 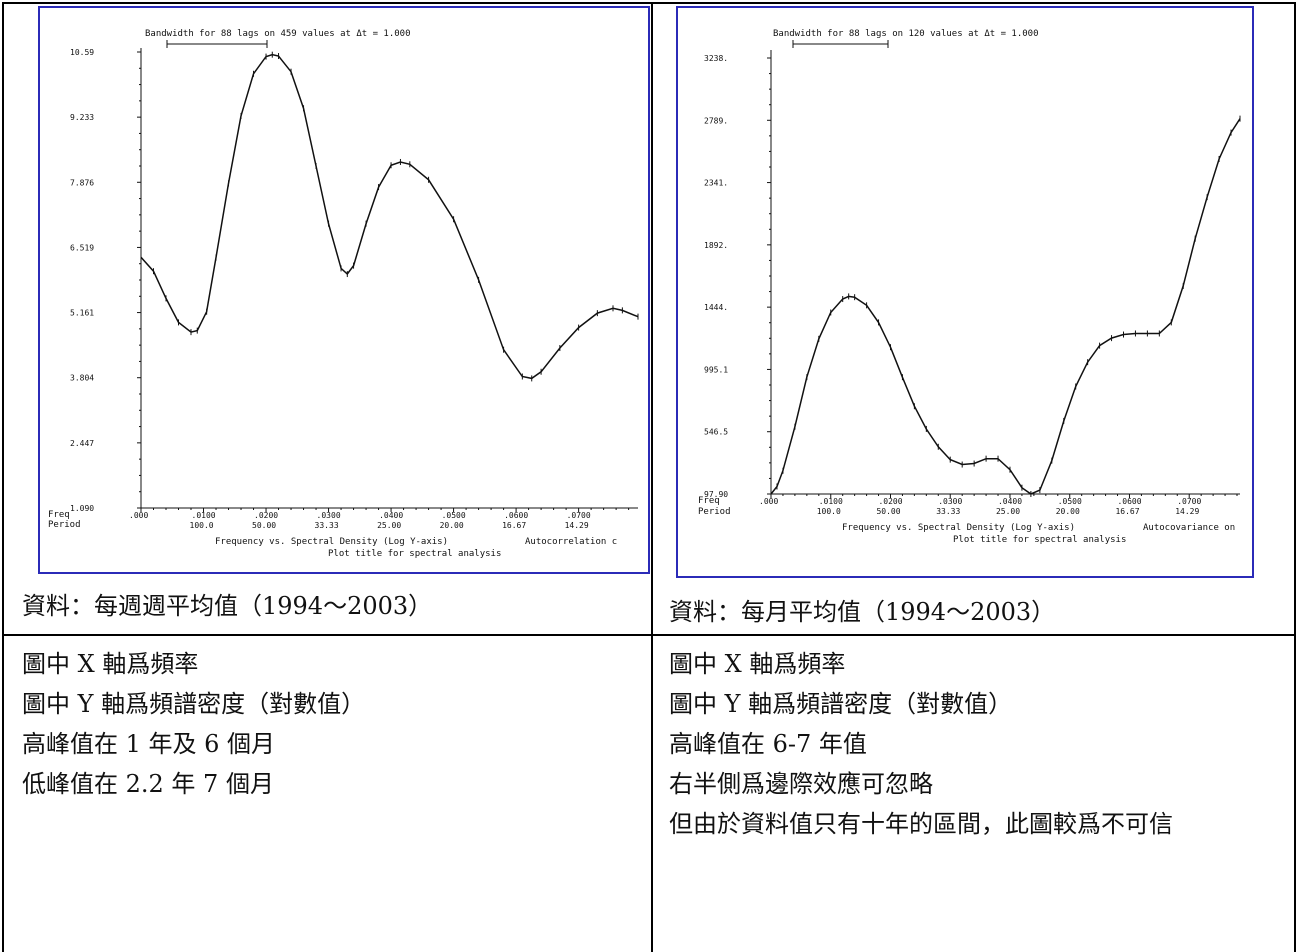 What do you see at coordinates (82, 508) in the screenshot?
I see `y-tick-label: 1.090` at bounding box center [82, 508].